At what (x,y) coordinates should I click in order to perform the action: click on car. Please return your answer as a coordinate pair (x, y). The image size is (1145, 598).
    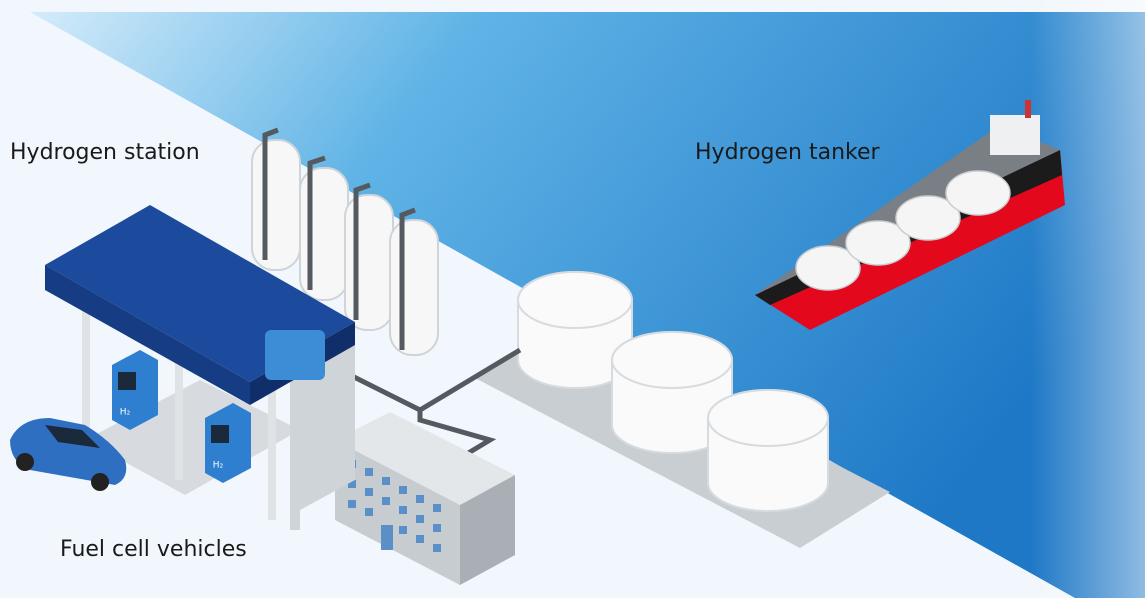
    Looking at the image, I should click on (68, 454).